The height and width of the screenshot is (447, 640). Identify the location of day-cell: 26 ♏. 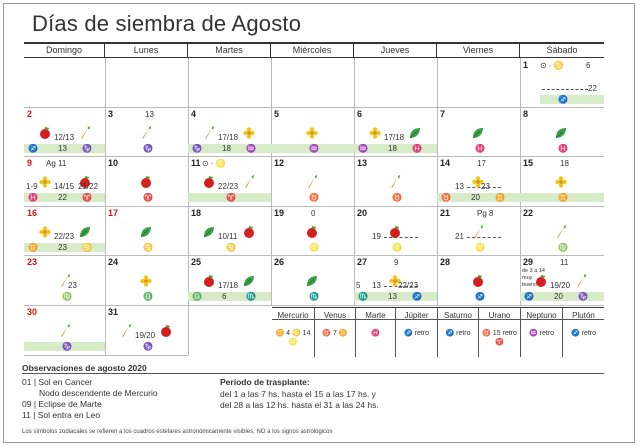
(312, 280).